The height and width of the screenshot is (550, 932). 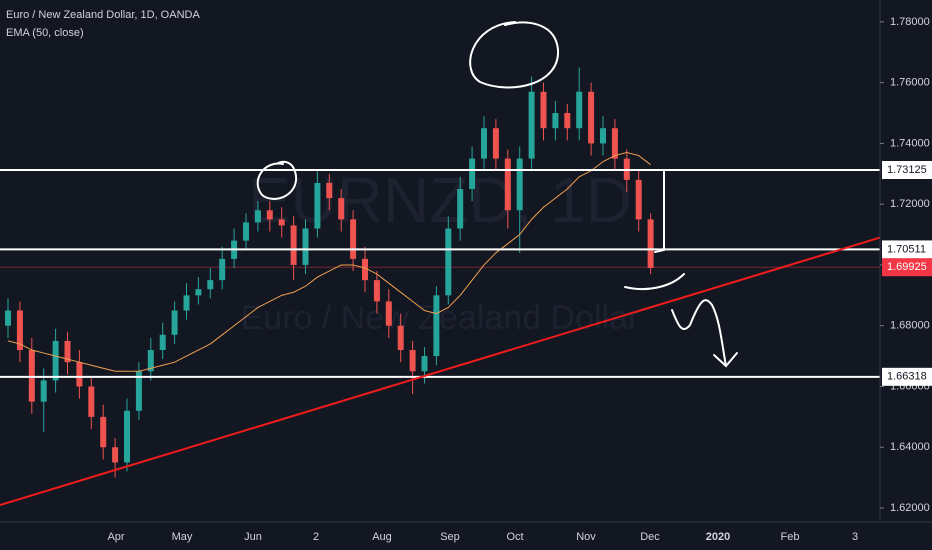 I want to click on x-tick-label: Aug, so click(x=382, y=537).